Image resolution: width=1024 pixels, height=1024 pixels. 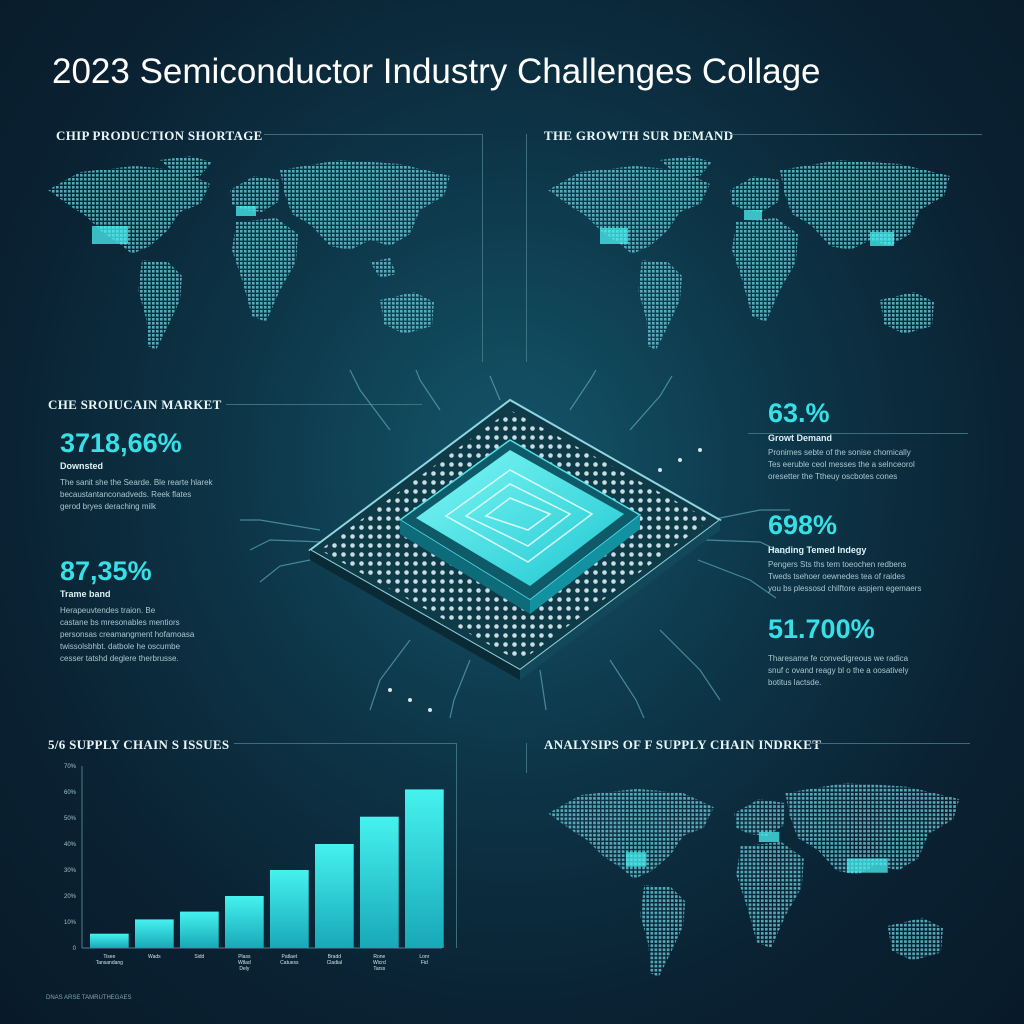 I want to click on section-label: SUPPLY CHAIN S ISSUES, so click(x=149, y=744).